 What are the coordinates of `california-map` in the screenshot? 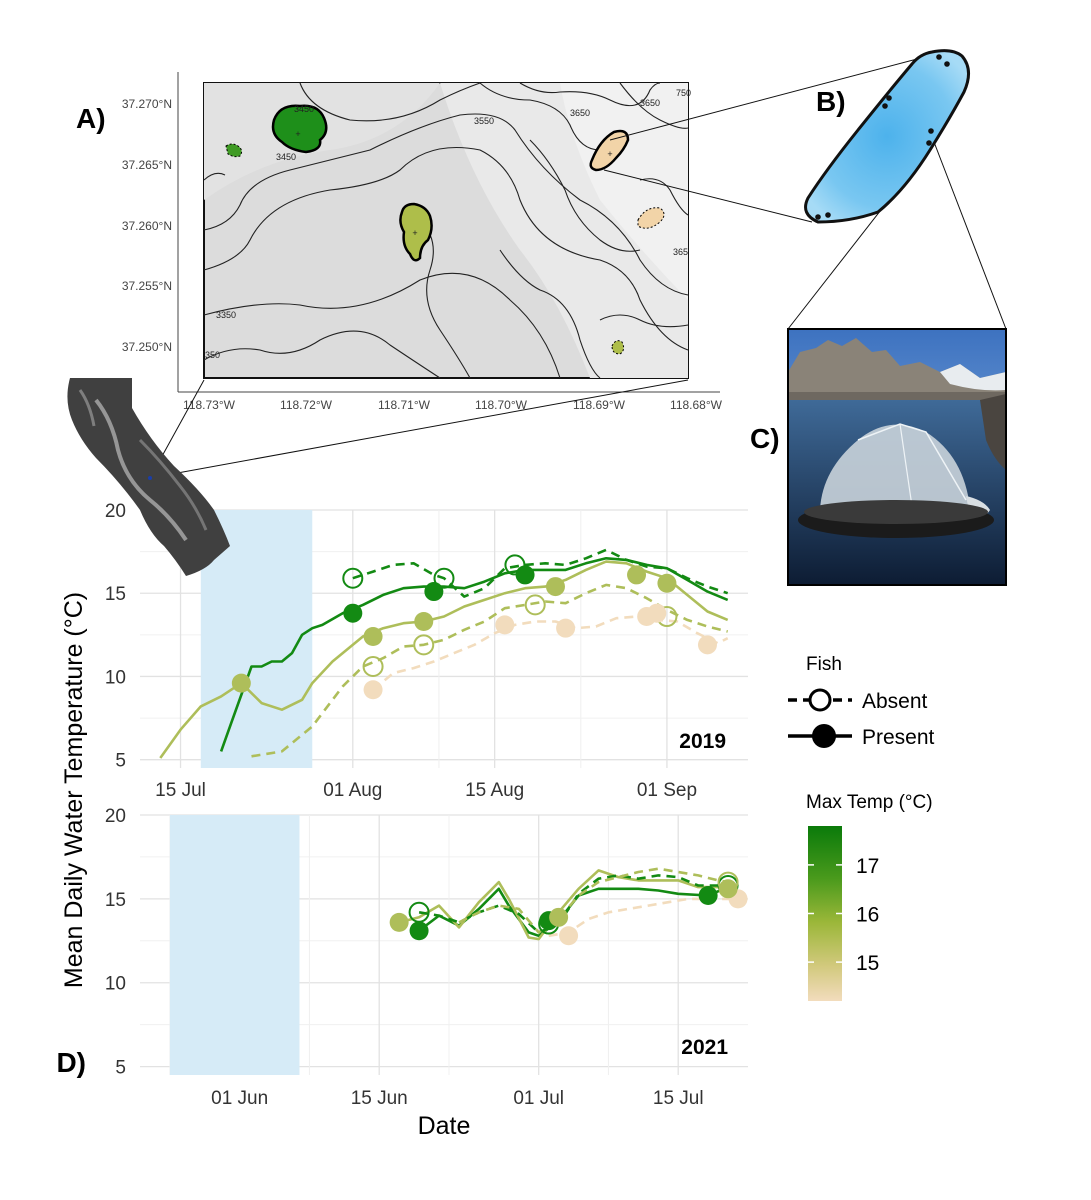 It's located at (148, 477).